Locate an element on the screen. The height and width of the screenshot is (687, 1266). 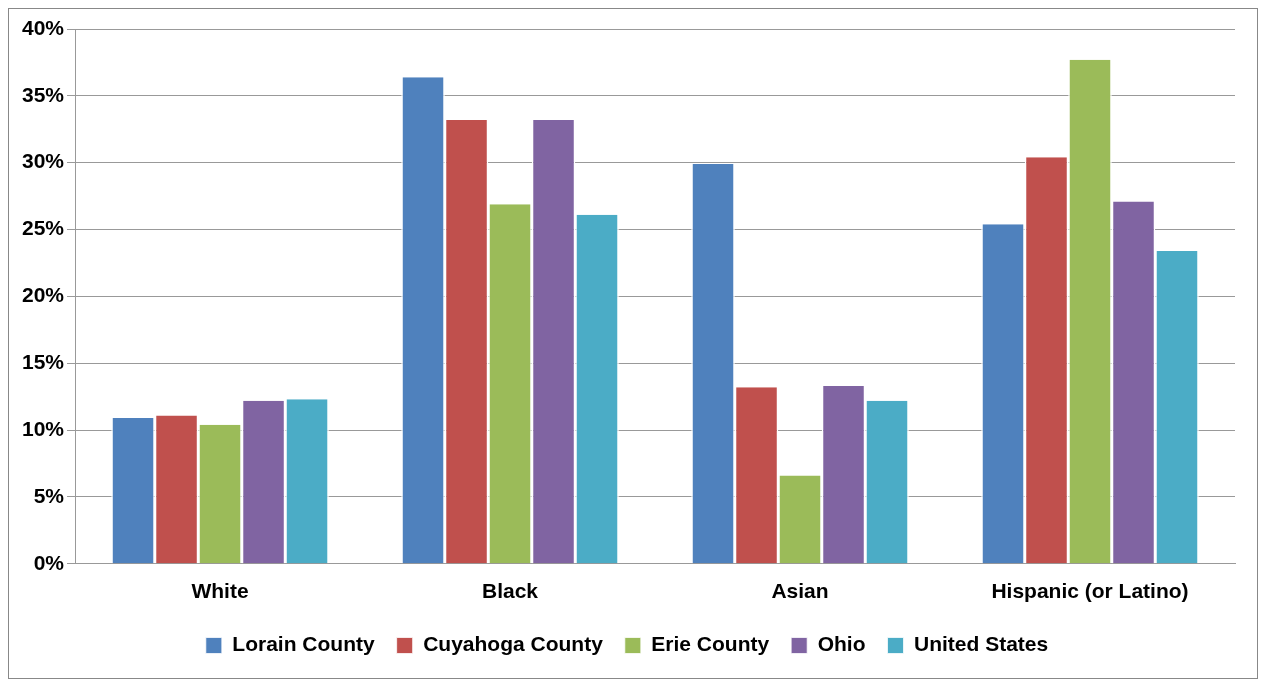
legend-label: Cuyahoga County is located at coordinates (513, 644).